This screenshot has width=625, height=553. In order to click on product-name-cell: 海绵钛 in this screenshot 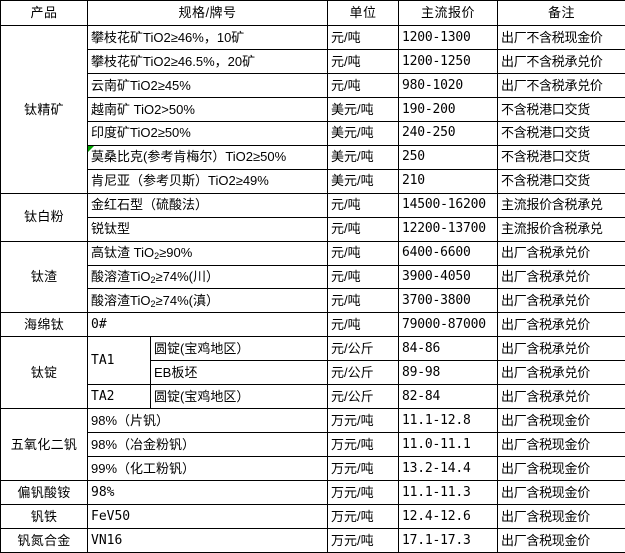, I will do `click(44, 325)`.